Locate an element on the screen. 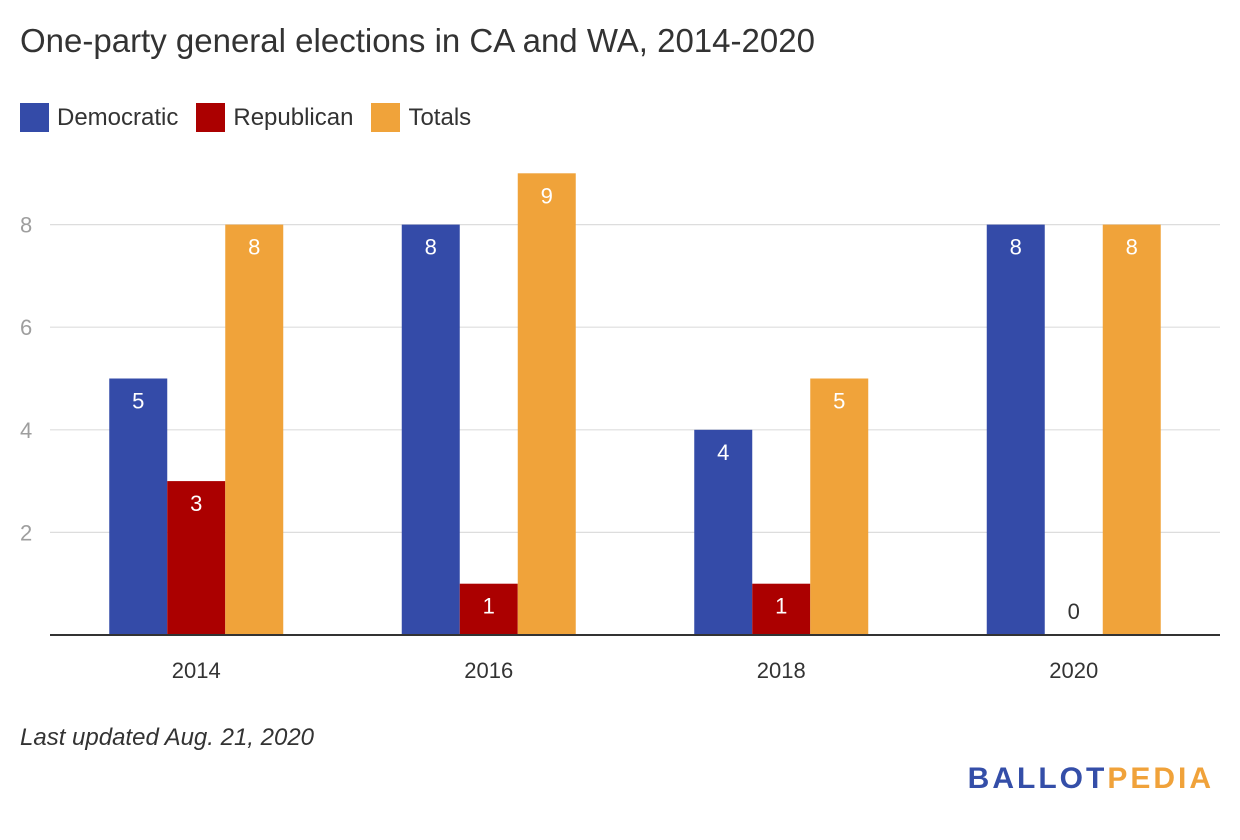 The width and height of the screenshot is (1240, 840). bar-democratic-2018 is located at coordinates (723, 532).